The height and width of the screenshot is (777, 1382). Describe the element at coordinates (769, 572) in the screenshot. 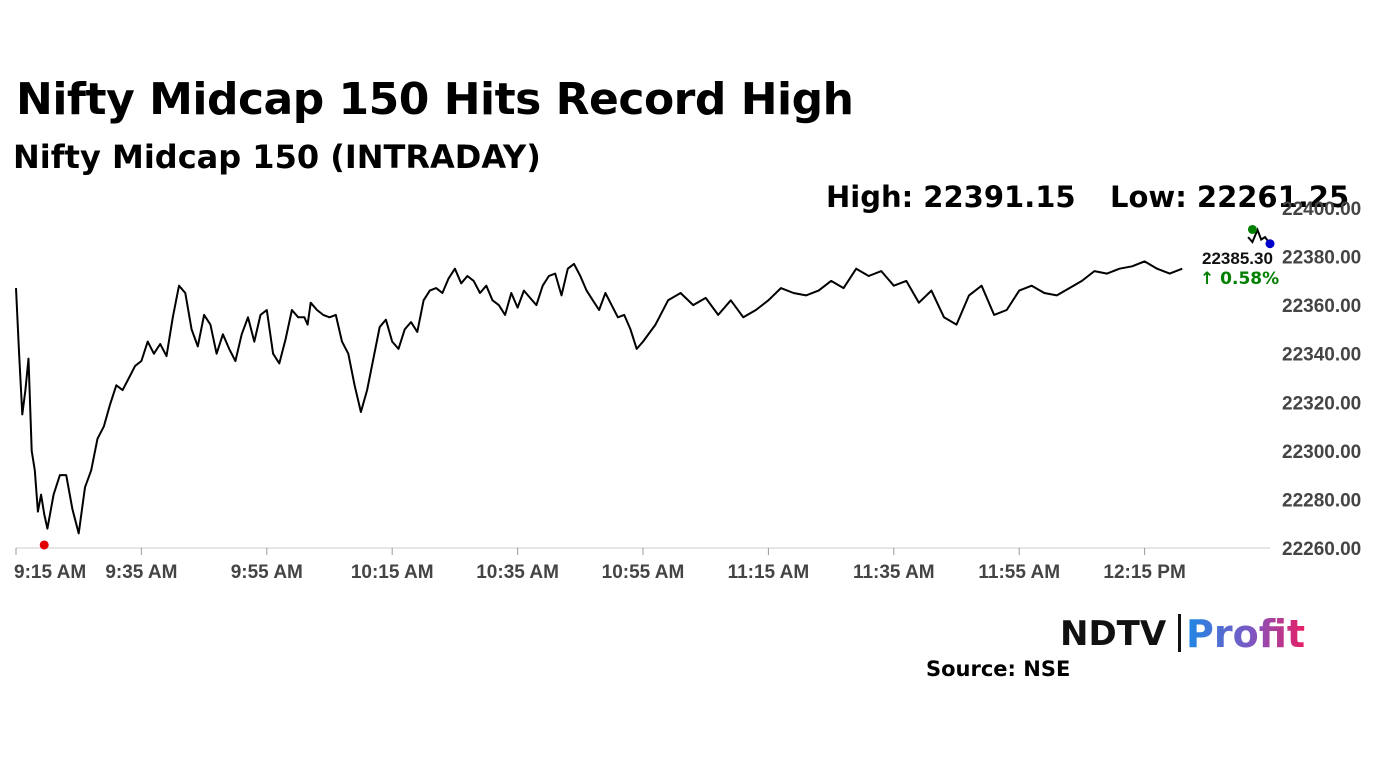

I see `x-tick-label: 11:15 AM` at that location.